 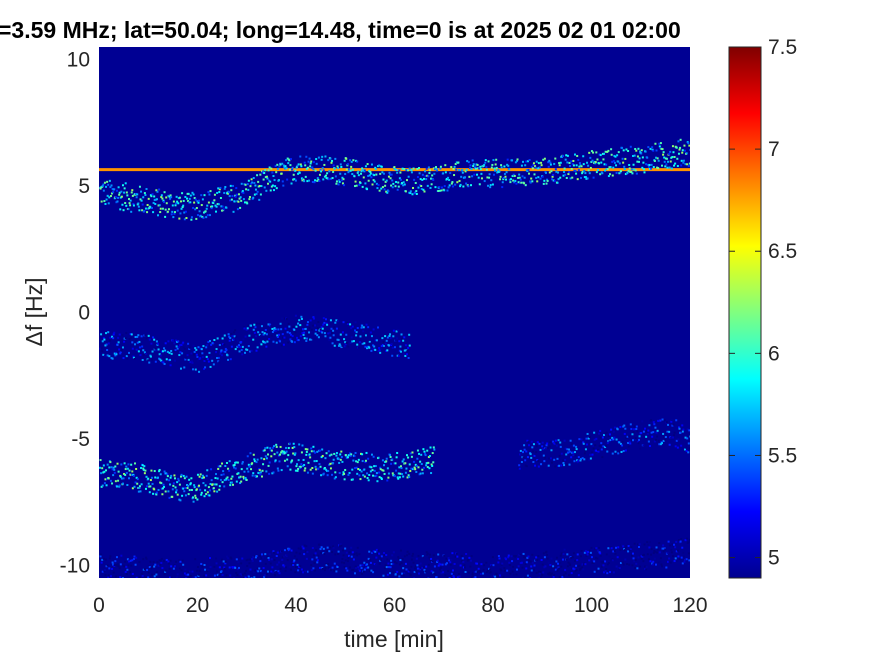 I want to click on colorbar-tick-label: 6.5, so click(x=782, y=251).